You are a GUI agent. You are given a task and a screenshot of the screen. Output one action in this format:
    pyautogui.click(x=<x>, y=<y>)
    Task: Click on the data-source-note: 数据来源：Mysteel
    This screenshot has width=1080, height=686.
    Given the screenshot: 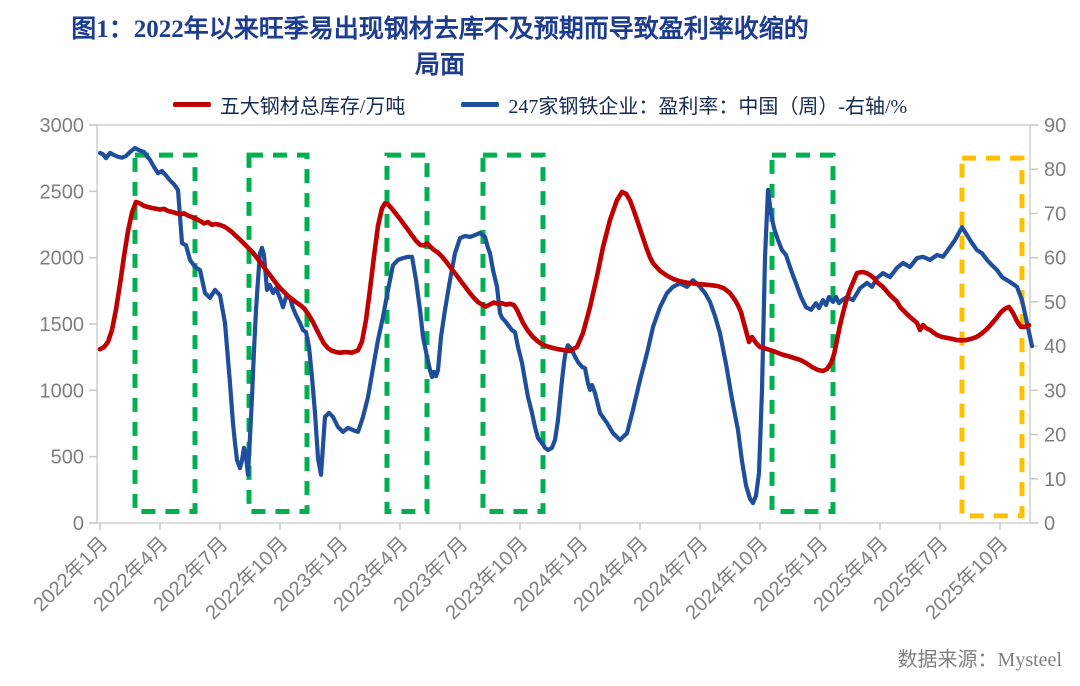 What is the action you would take?
    pyautogui.click(x=979, y=660)
    